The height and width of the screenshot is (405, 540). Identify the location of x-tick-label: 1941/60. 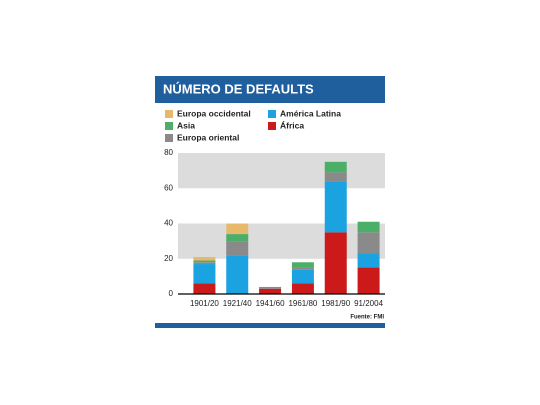
(270, 303).